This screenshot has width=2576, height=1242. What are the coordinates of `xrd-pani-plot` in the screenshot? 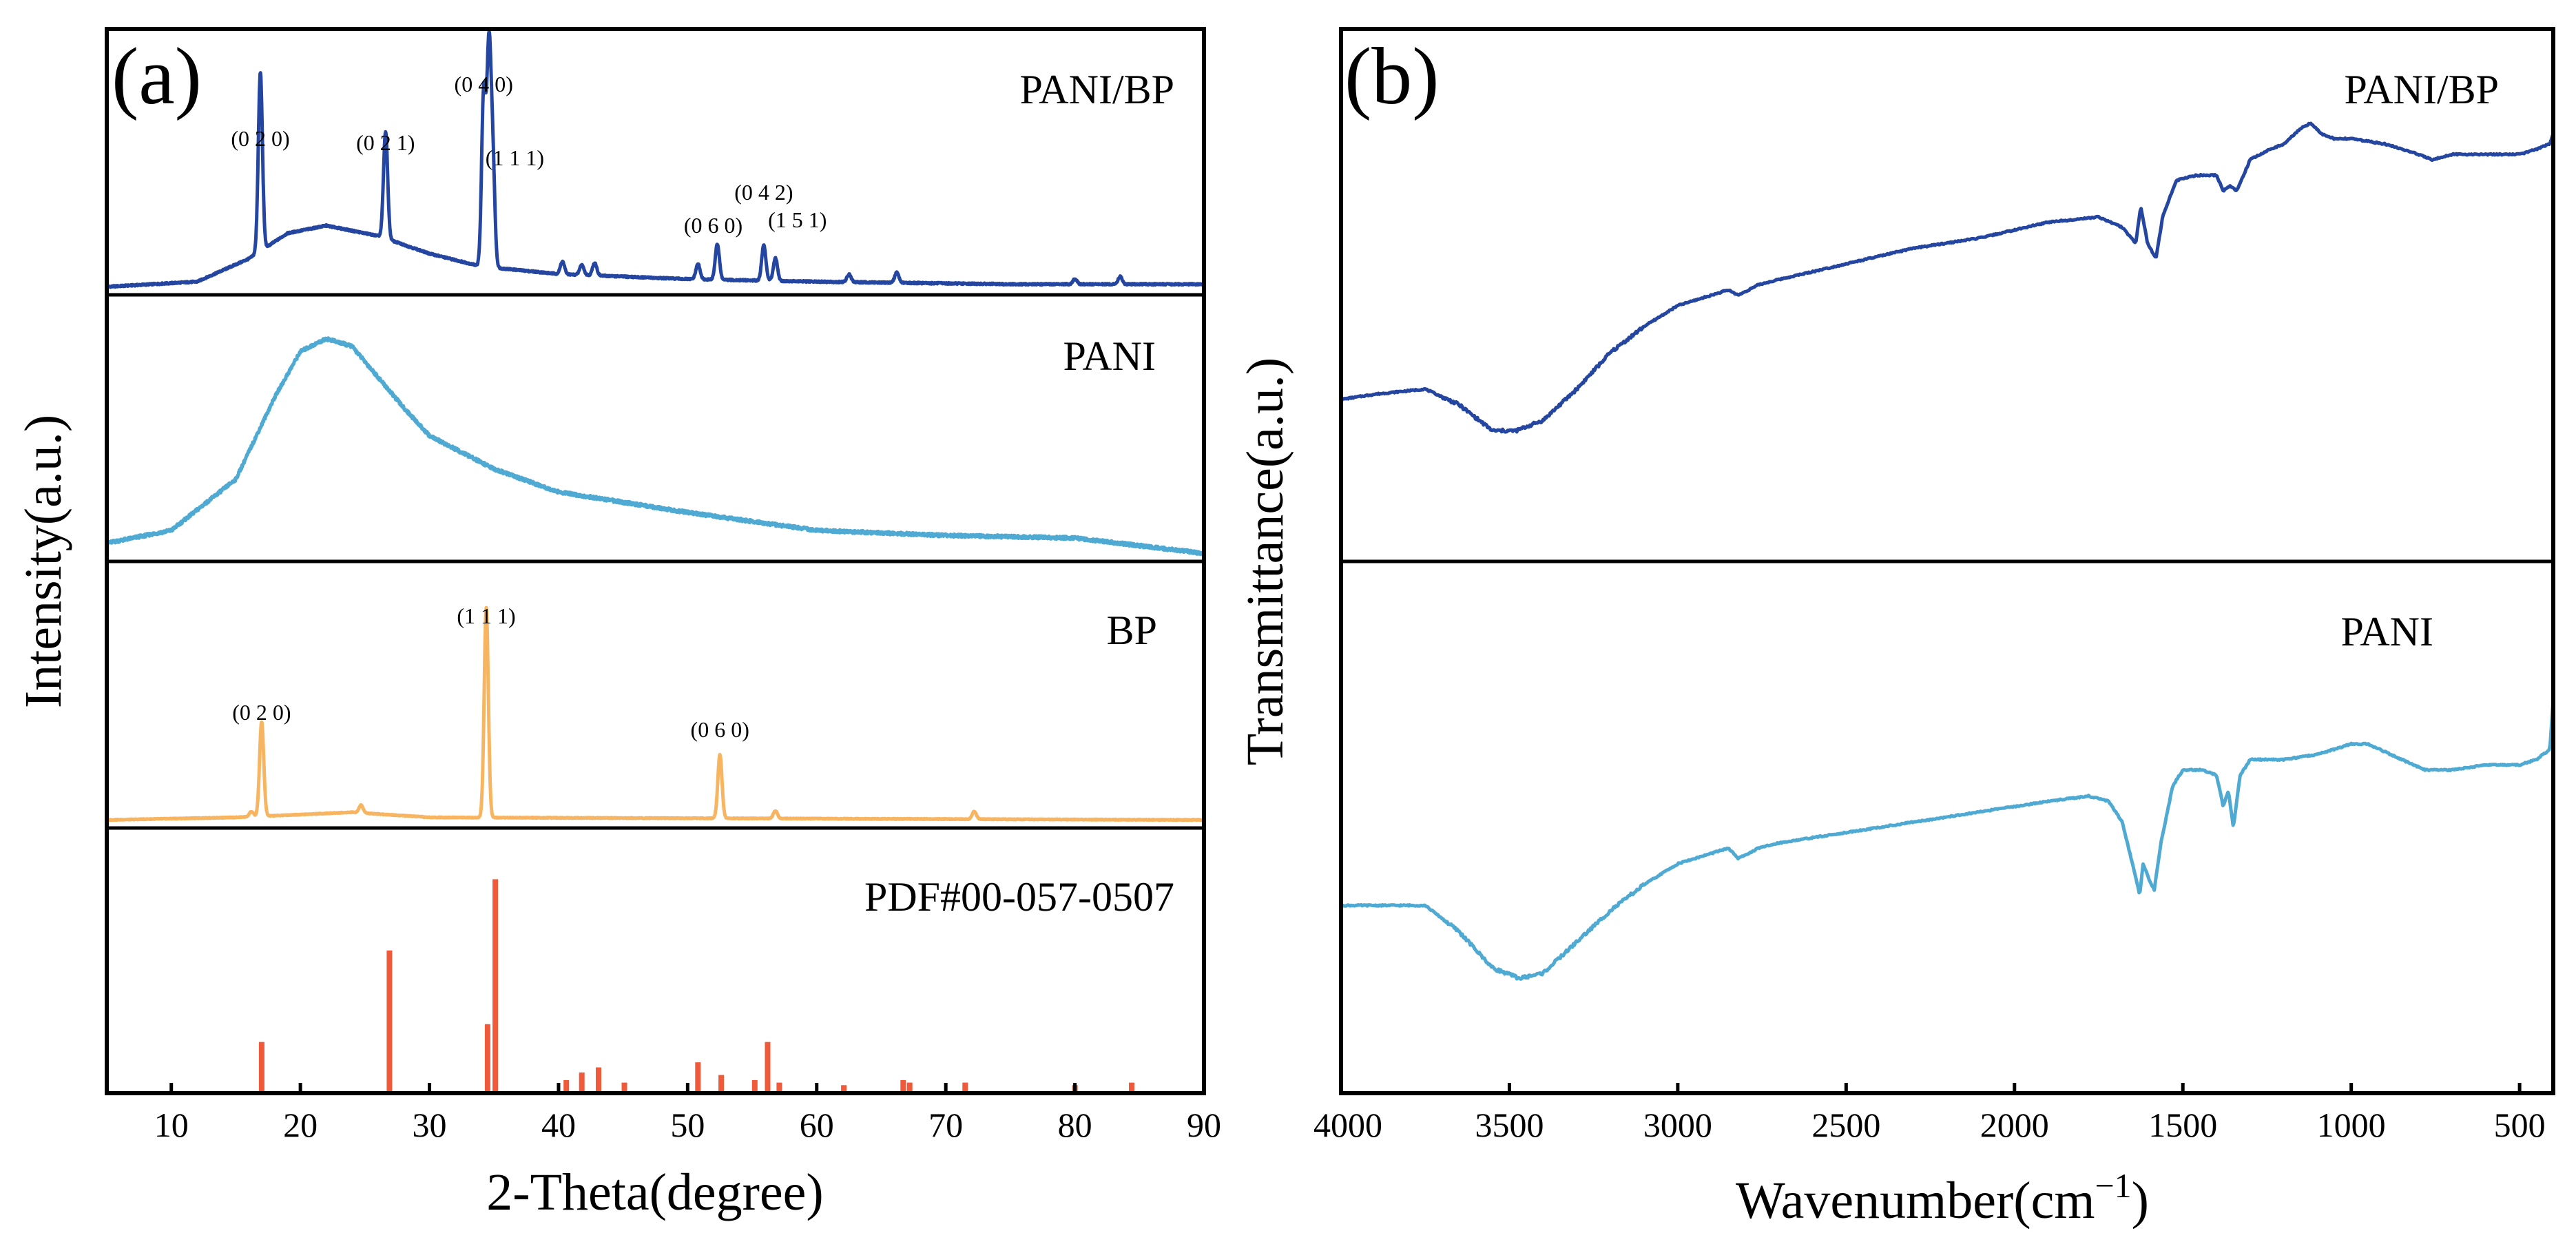 It's located at (655, 446).